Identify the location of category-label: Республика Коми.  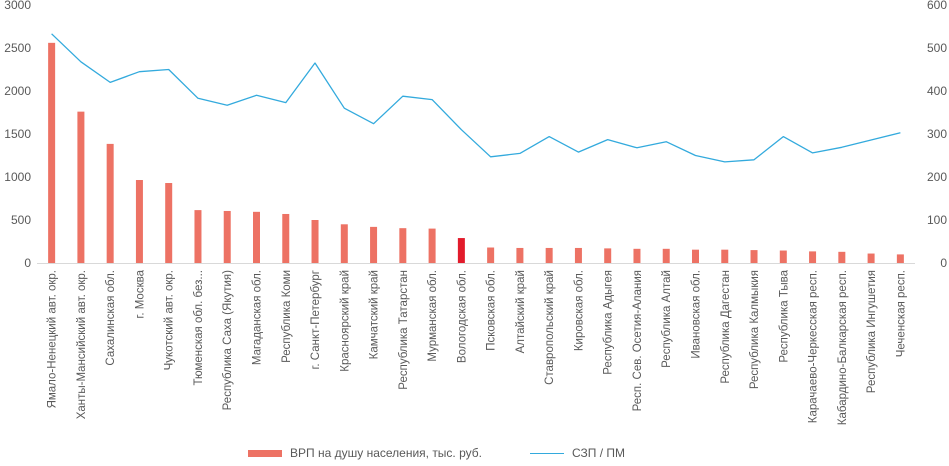
(287, 316).